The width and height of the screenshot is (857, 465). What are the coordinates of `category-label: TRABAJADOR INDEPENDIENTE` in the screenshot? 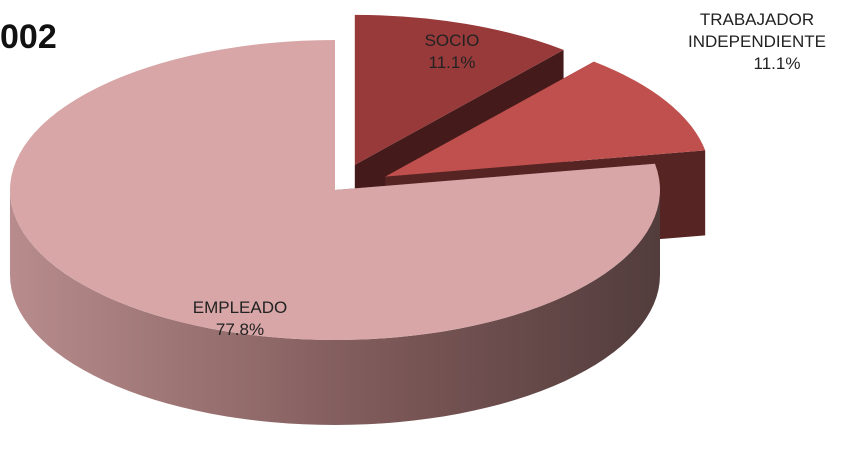 It's located at (757, 30).